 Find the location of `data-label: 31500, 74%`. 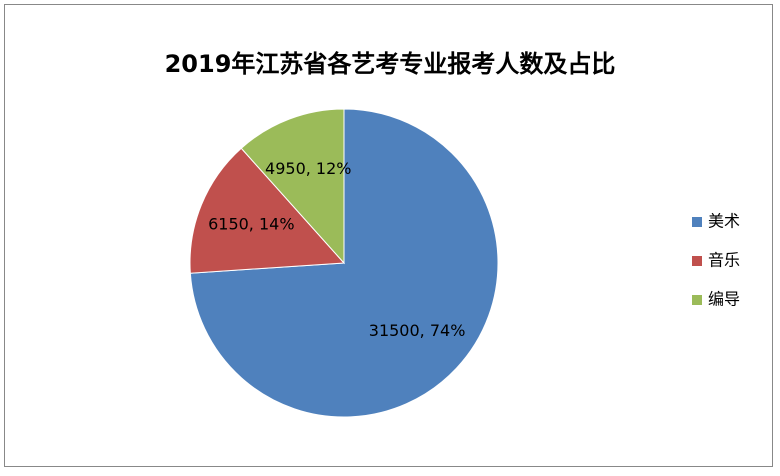

data-label: 31500, 74% is located at coordinates (417, 330).